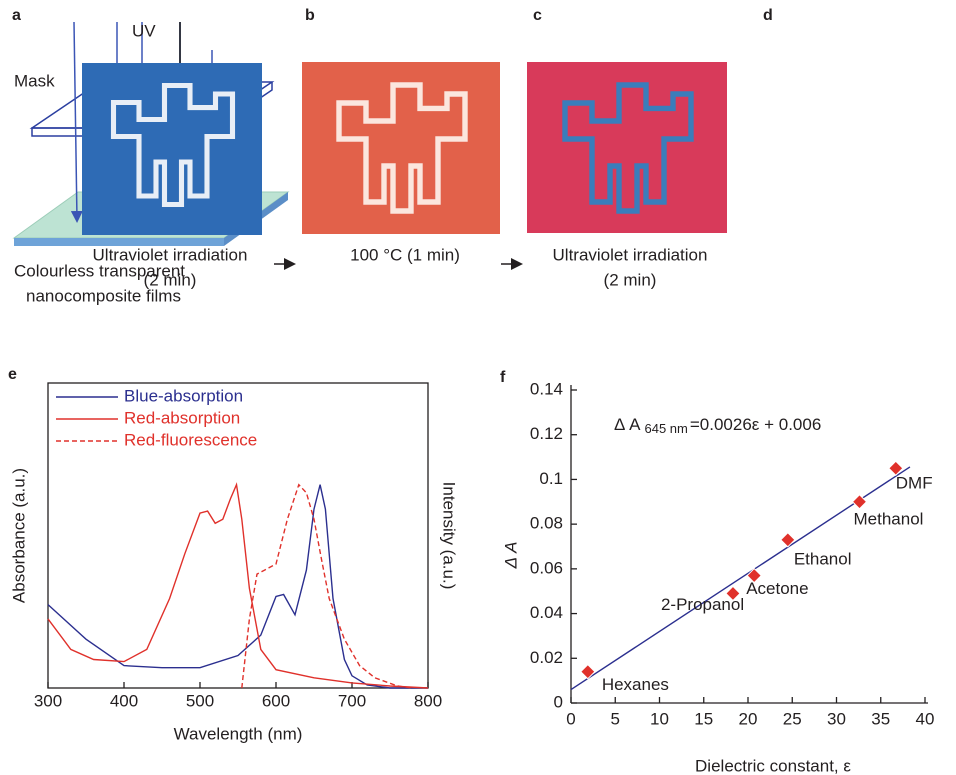  I want to click on y-tick-label: 0.02, so click(546, 657).